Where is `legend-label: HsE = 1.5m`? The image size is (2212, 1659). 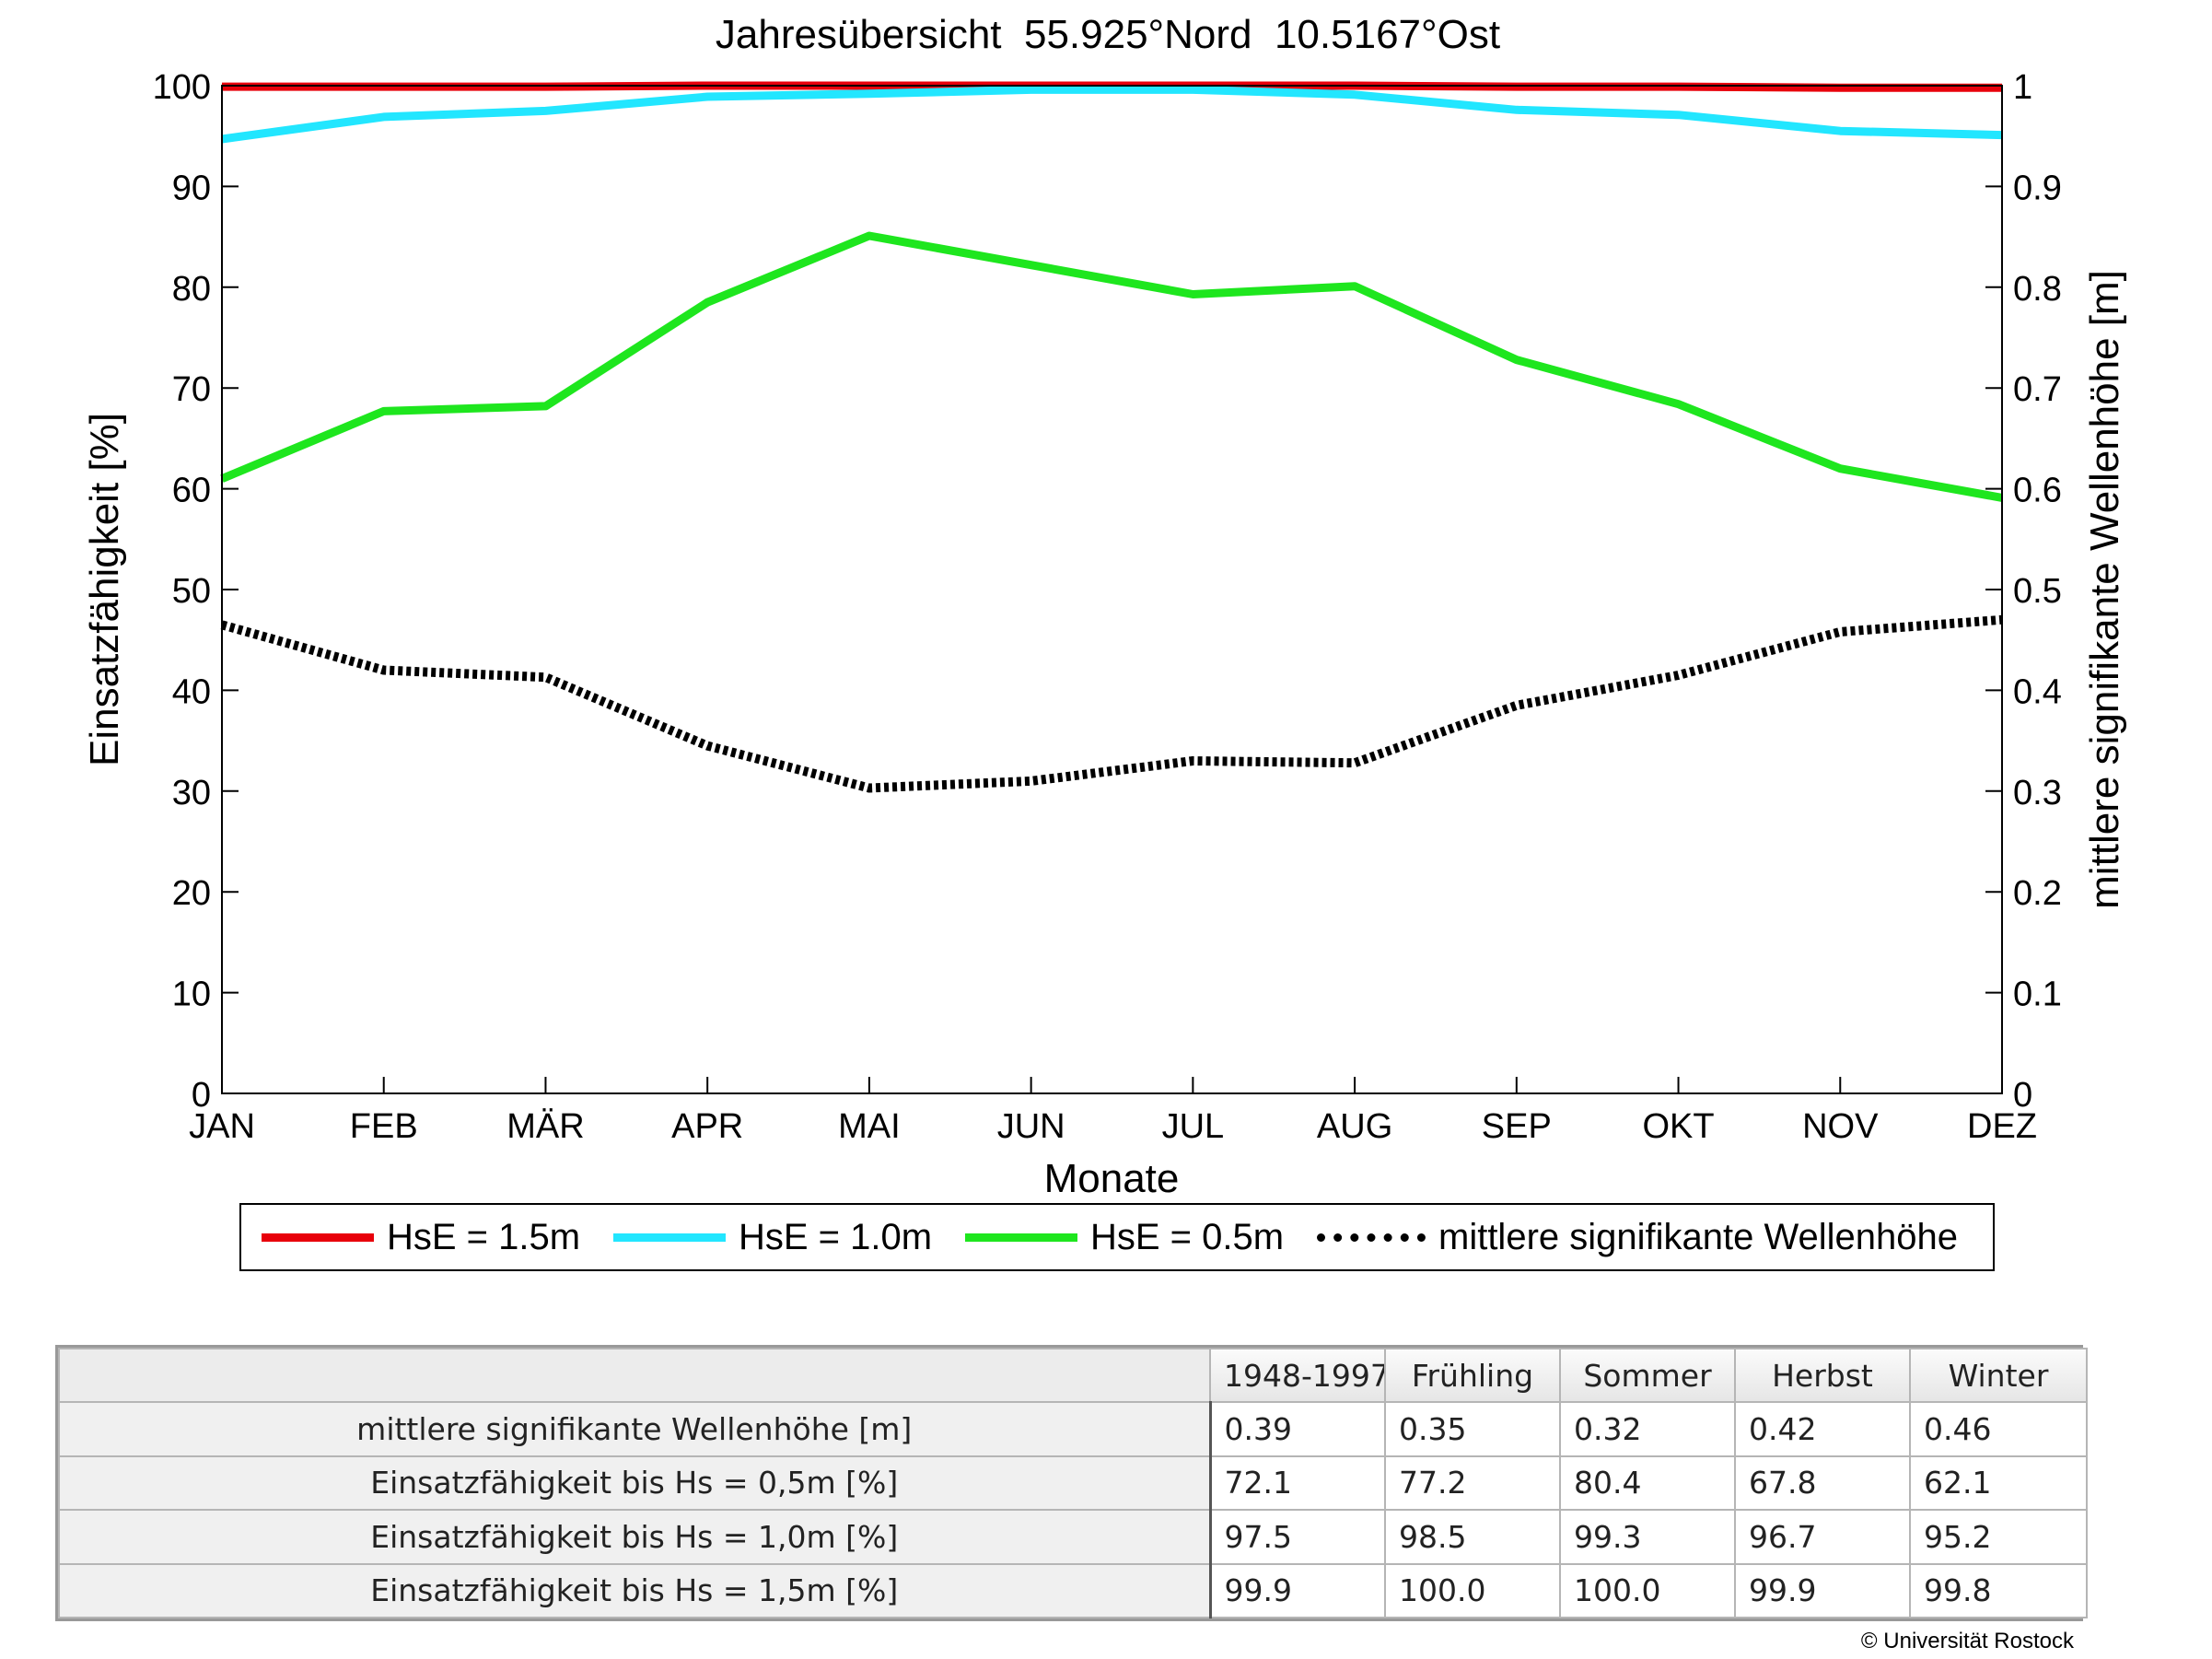 legend-label: HsE = 1.5m is located at coordinates (484, 1236).